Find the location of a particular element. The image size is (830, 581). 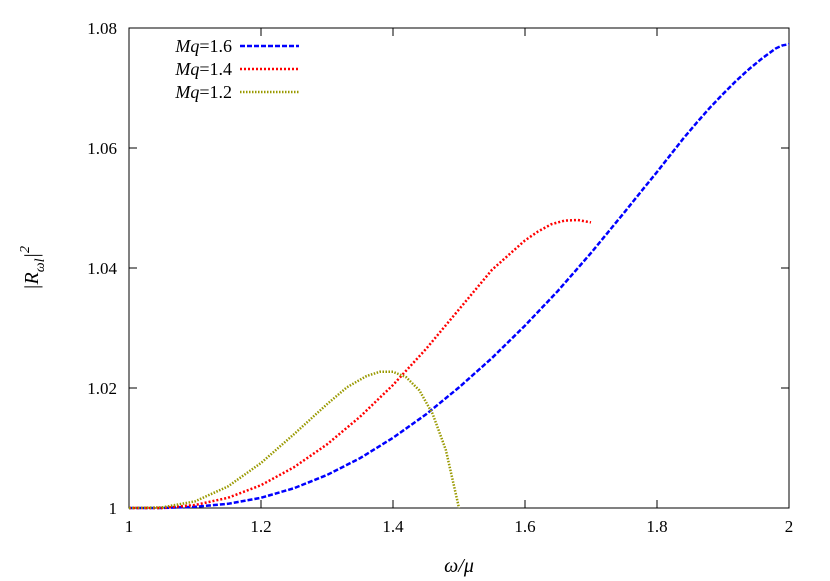

legend-label-2: Mq=1.4 is located at coordinates (203, 69).